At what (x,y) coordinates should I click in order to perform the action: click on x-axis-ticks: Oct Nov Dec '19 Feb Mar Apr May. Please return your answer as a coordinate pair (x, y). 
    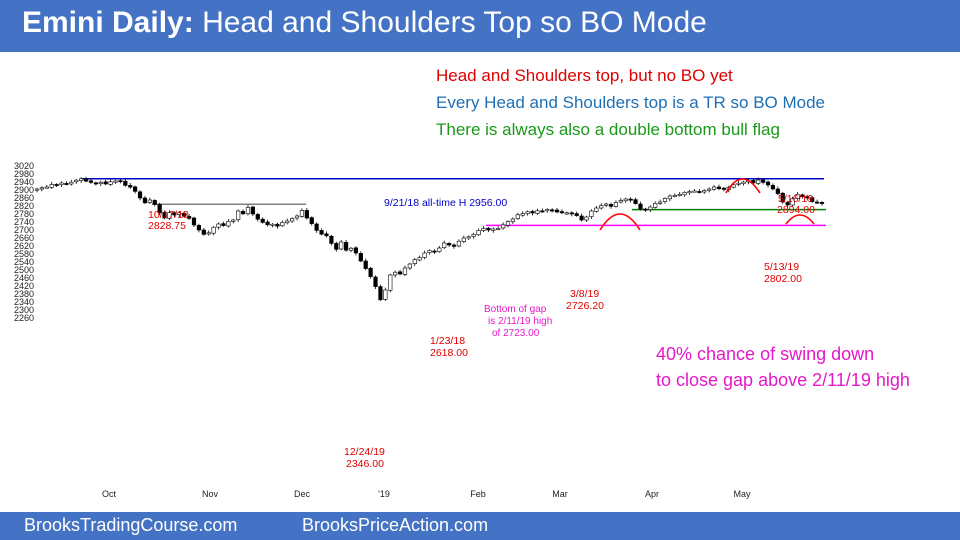
    Looking at the image, I should click on (426, 494).